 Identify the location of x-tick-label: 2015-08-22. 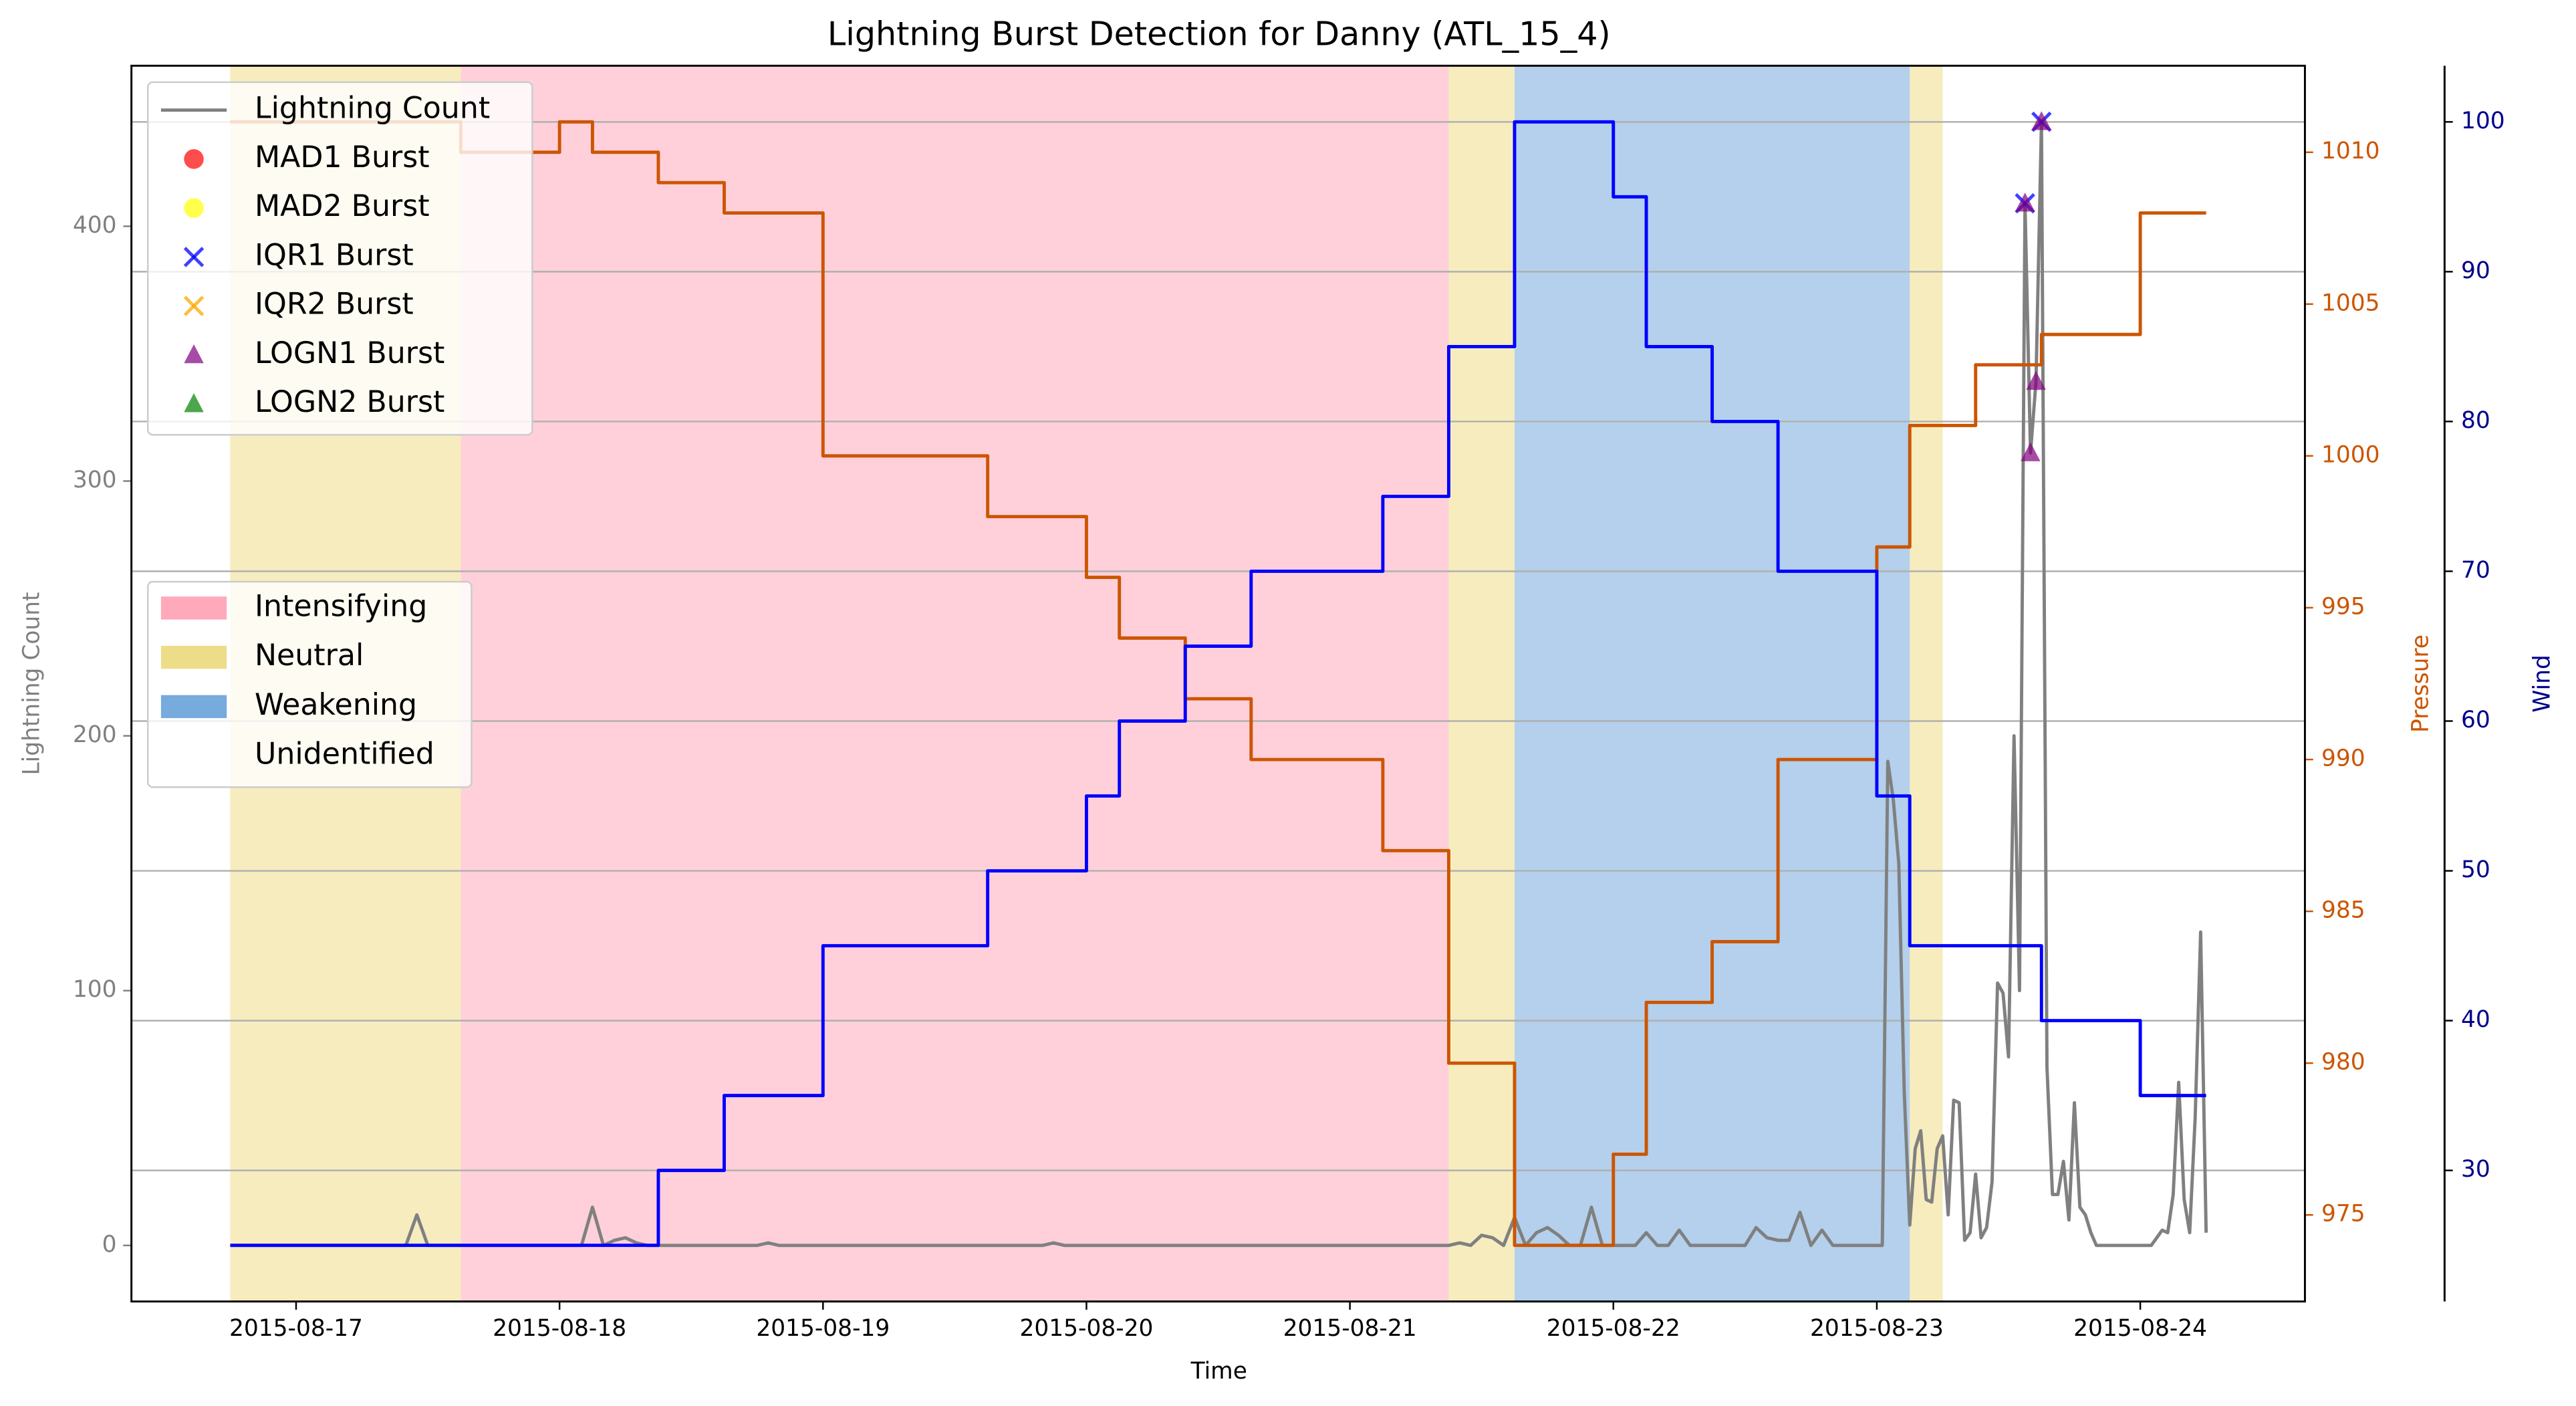
(1614, 1328).